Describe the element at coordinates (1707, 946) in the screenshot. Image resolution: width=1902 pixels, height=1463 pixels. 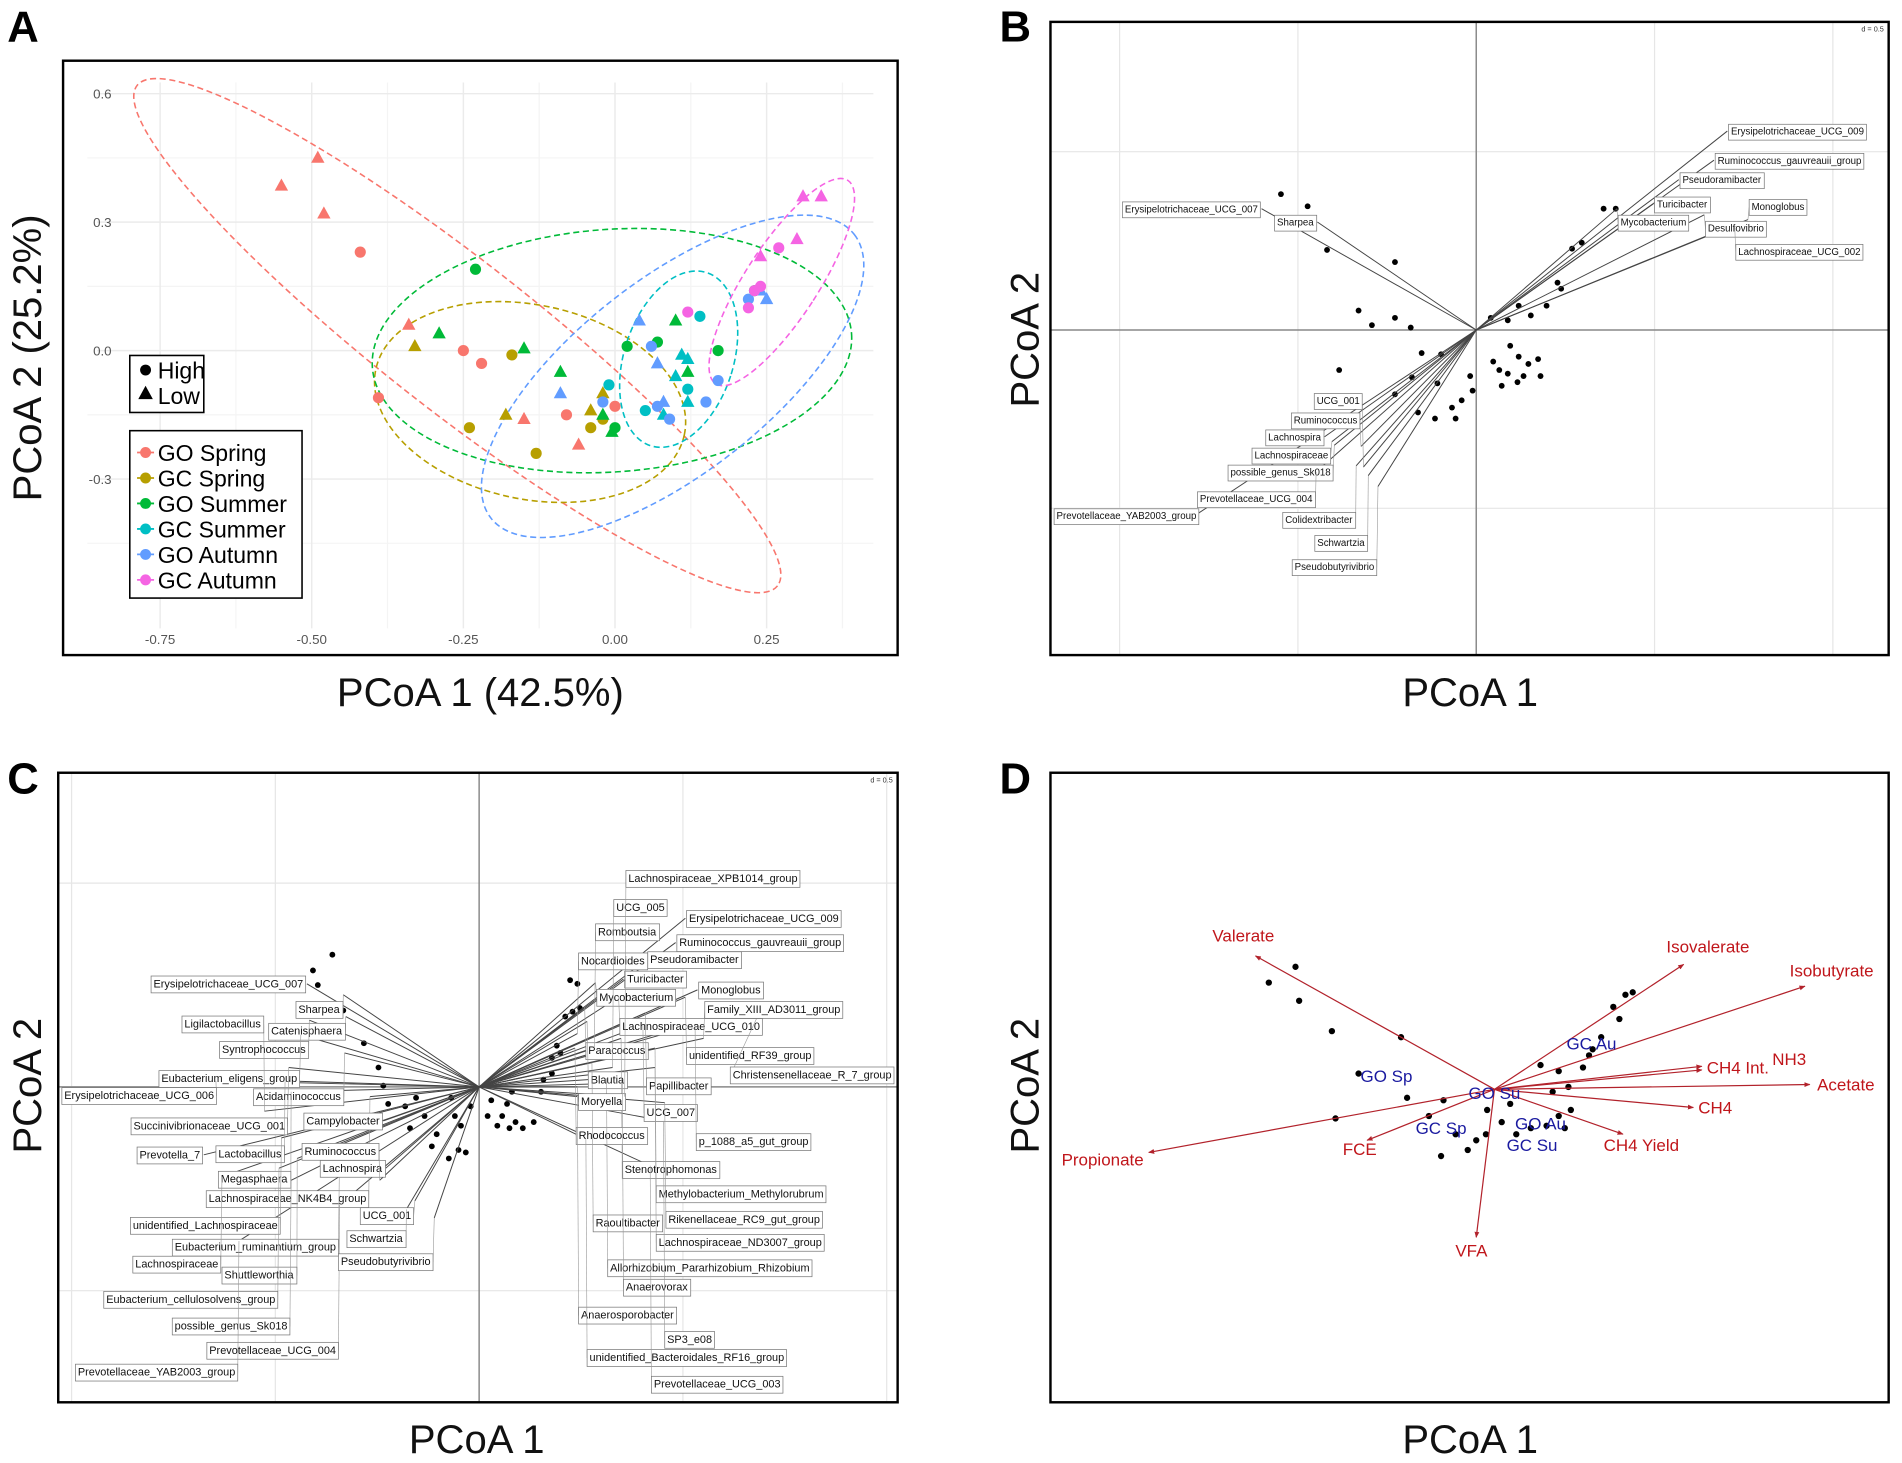
I see `vector-label: Isovalerate` at that location.